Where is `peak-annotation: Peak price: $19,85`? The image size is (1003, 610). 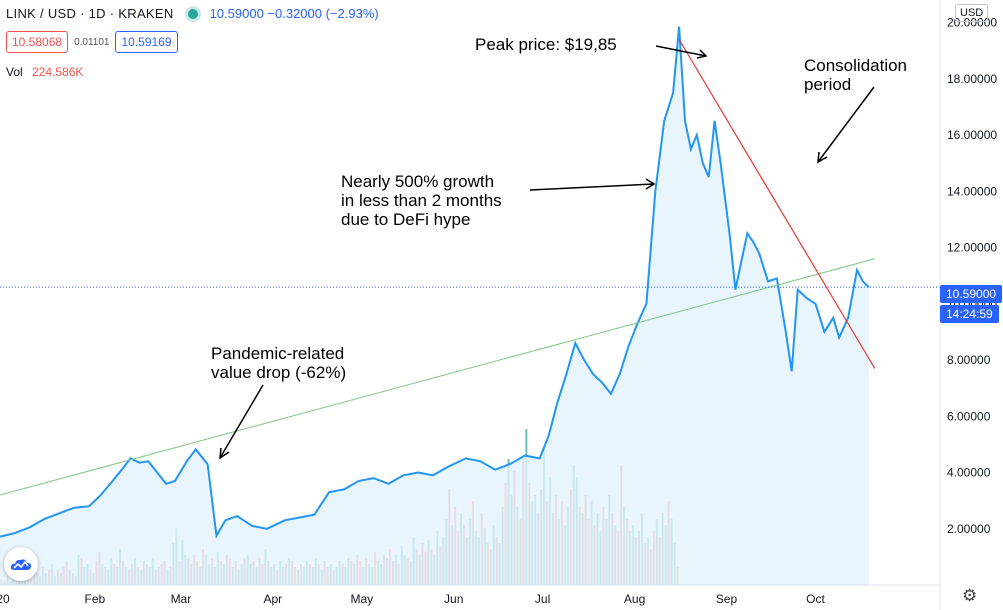 peak-annotation: Peak price: $19,85 is located at coordinates (546, 44).